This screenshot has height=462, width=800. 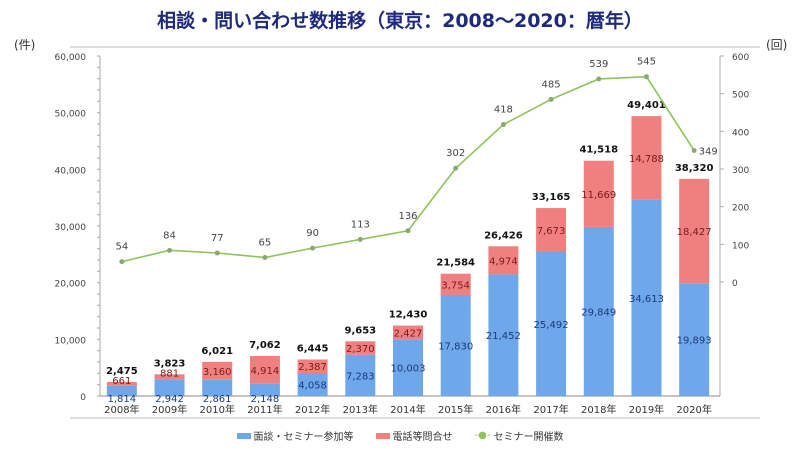 What do you see at coordinates (455, 285) in the screenshot?
I see `bar-label-phone: 3,754` at bounding box center [455, 285].